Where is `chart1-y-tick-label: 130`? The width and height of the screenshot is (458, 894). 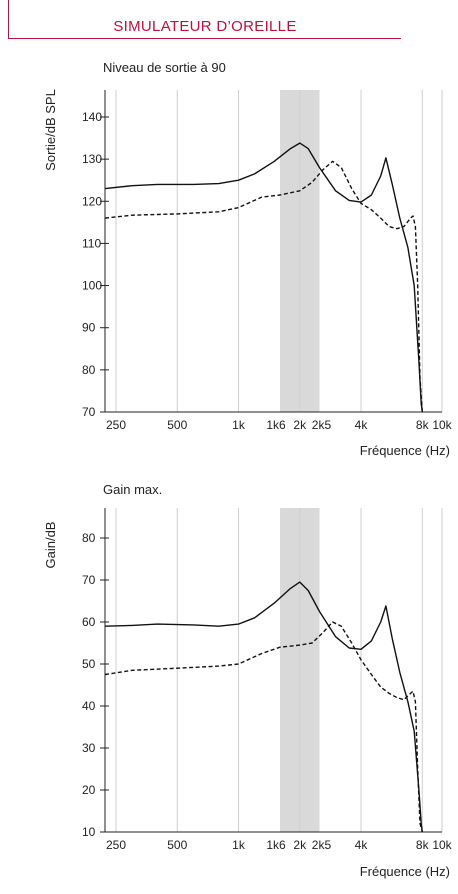
chart1-y-tick-label: 130 is located at coordinates (92, 159).